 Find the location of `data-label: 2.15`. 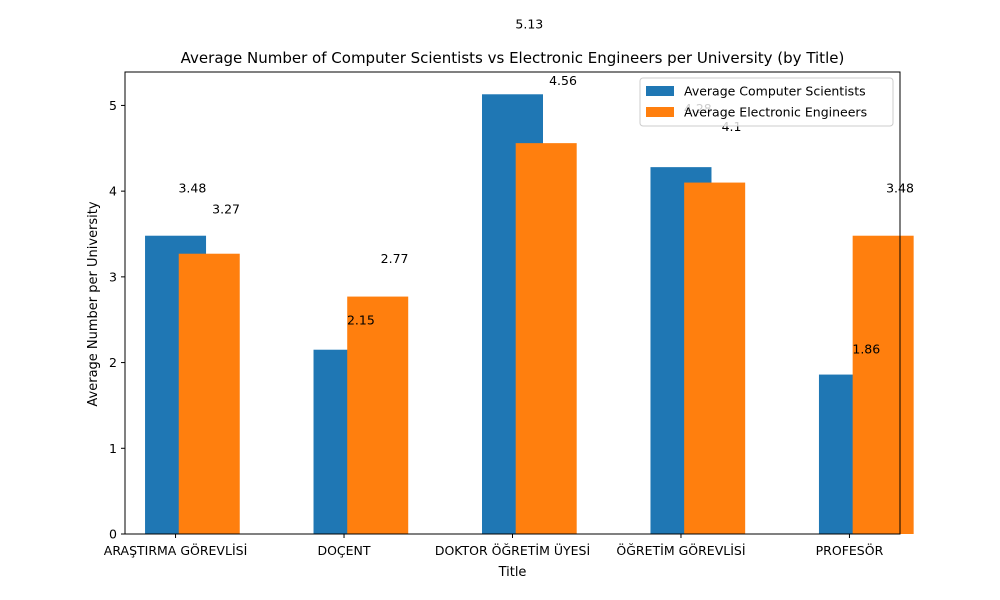

data-label: 2.15 is located at coordinates (361, 320).